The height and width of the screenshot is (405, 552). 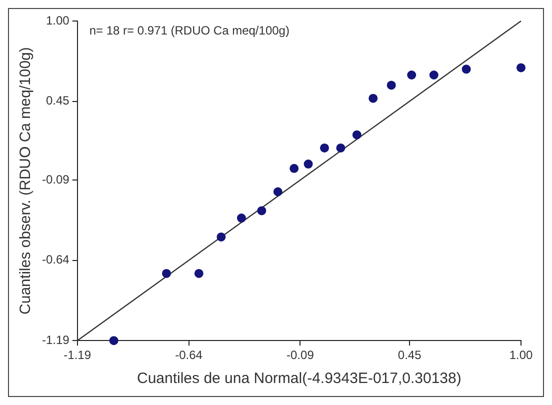 What do you see at coordinates (300, 355) in the screenshot?
I see `x-tick-label: -0.09` at bounding box center [300, 355].